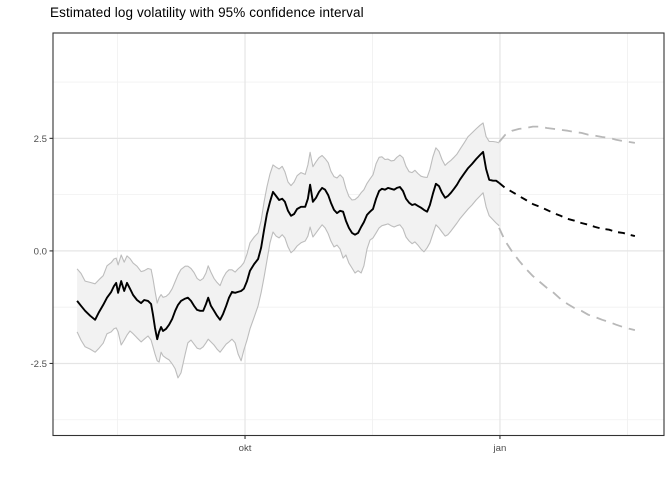 The width and height of the screenshot is (672, 480). I want to click on x-tick-label: jan, so click(500, 448).